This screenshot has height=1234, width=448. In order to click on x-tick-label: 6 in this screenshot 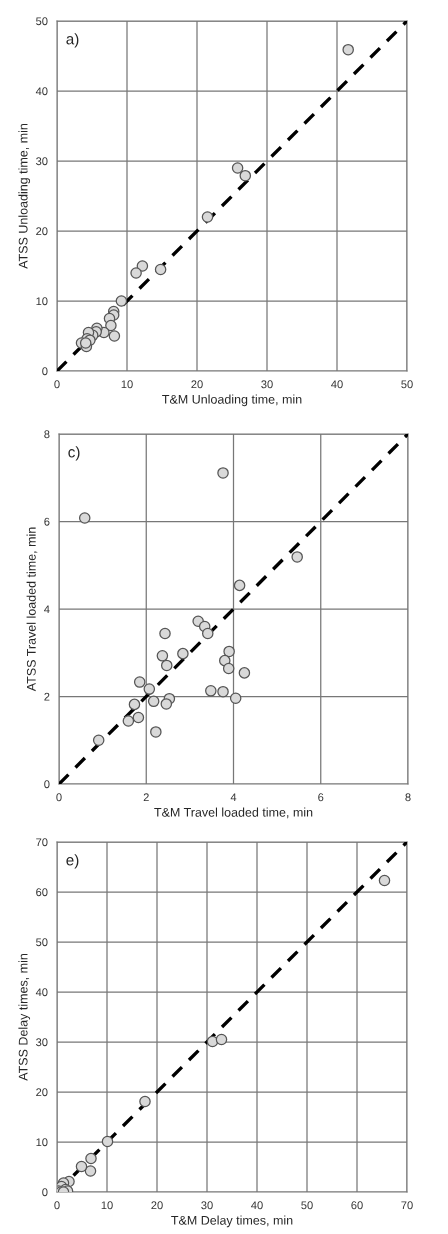, I will do `click(321, 797)`.